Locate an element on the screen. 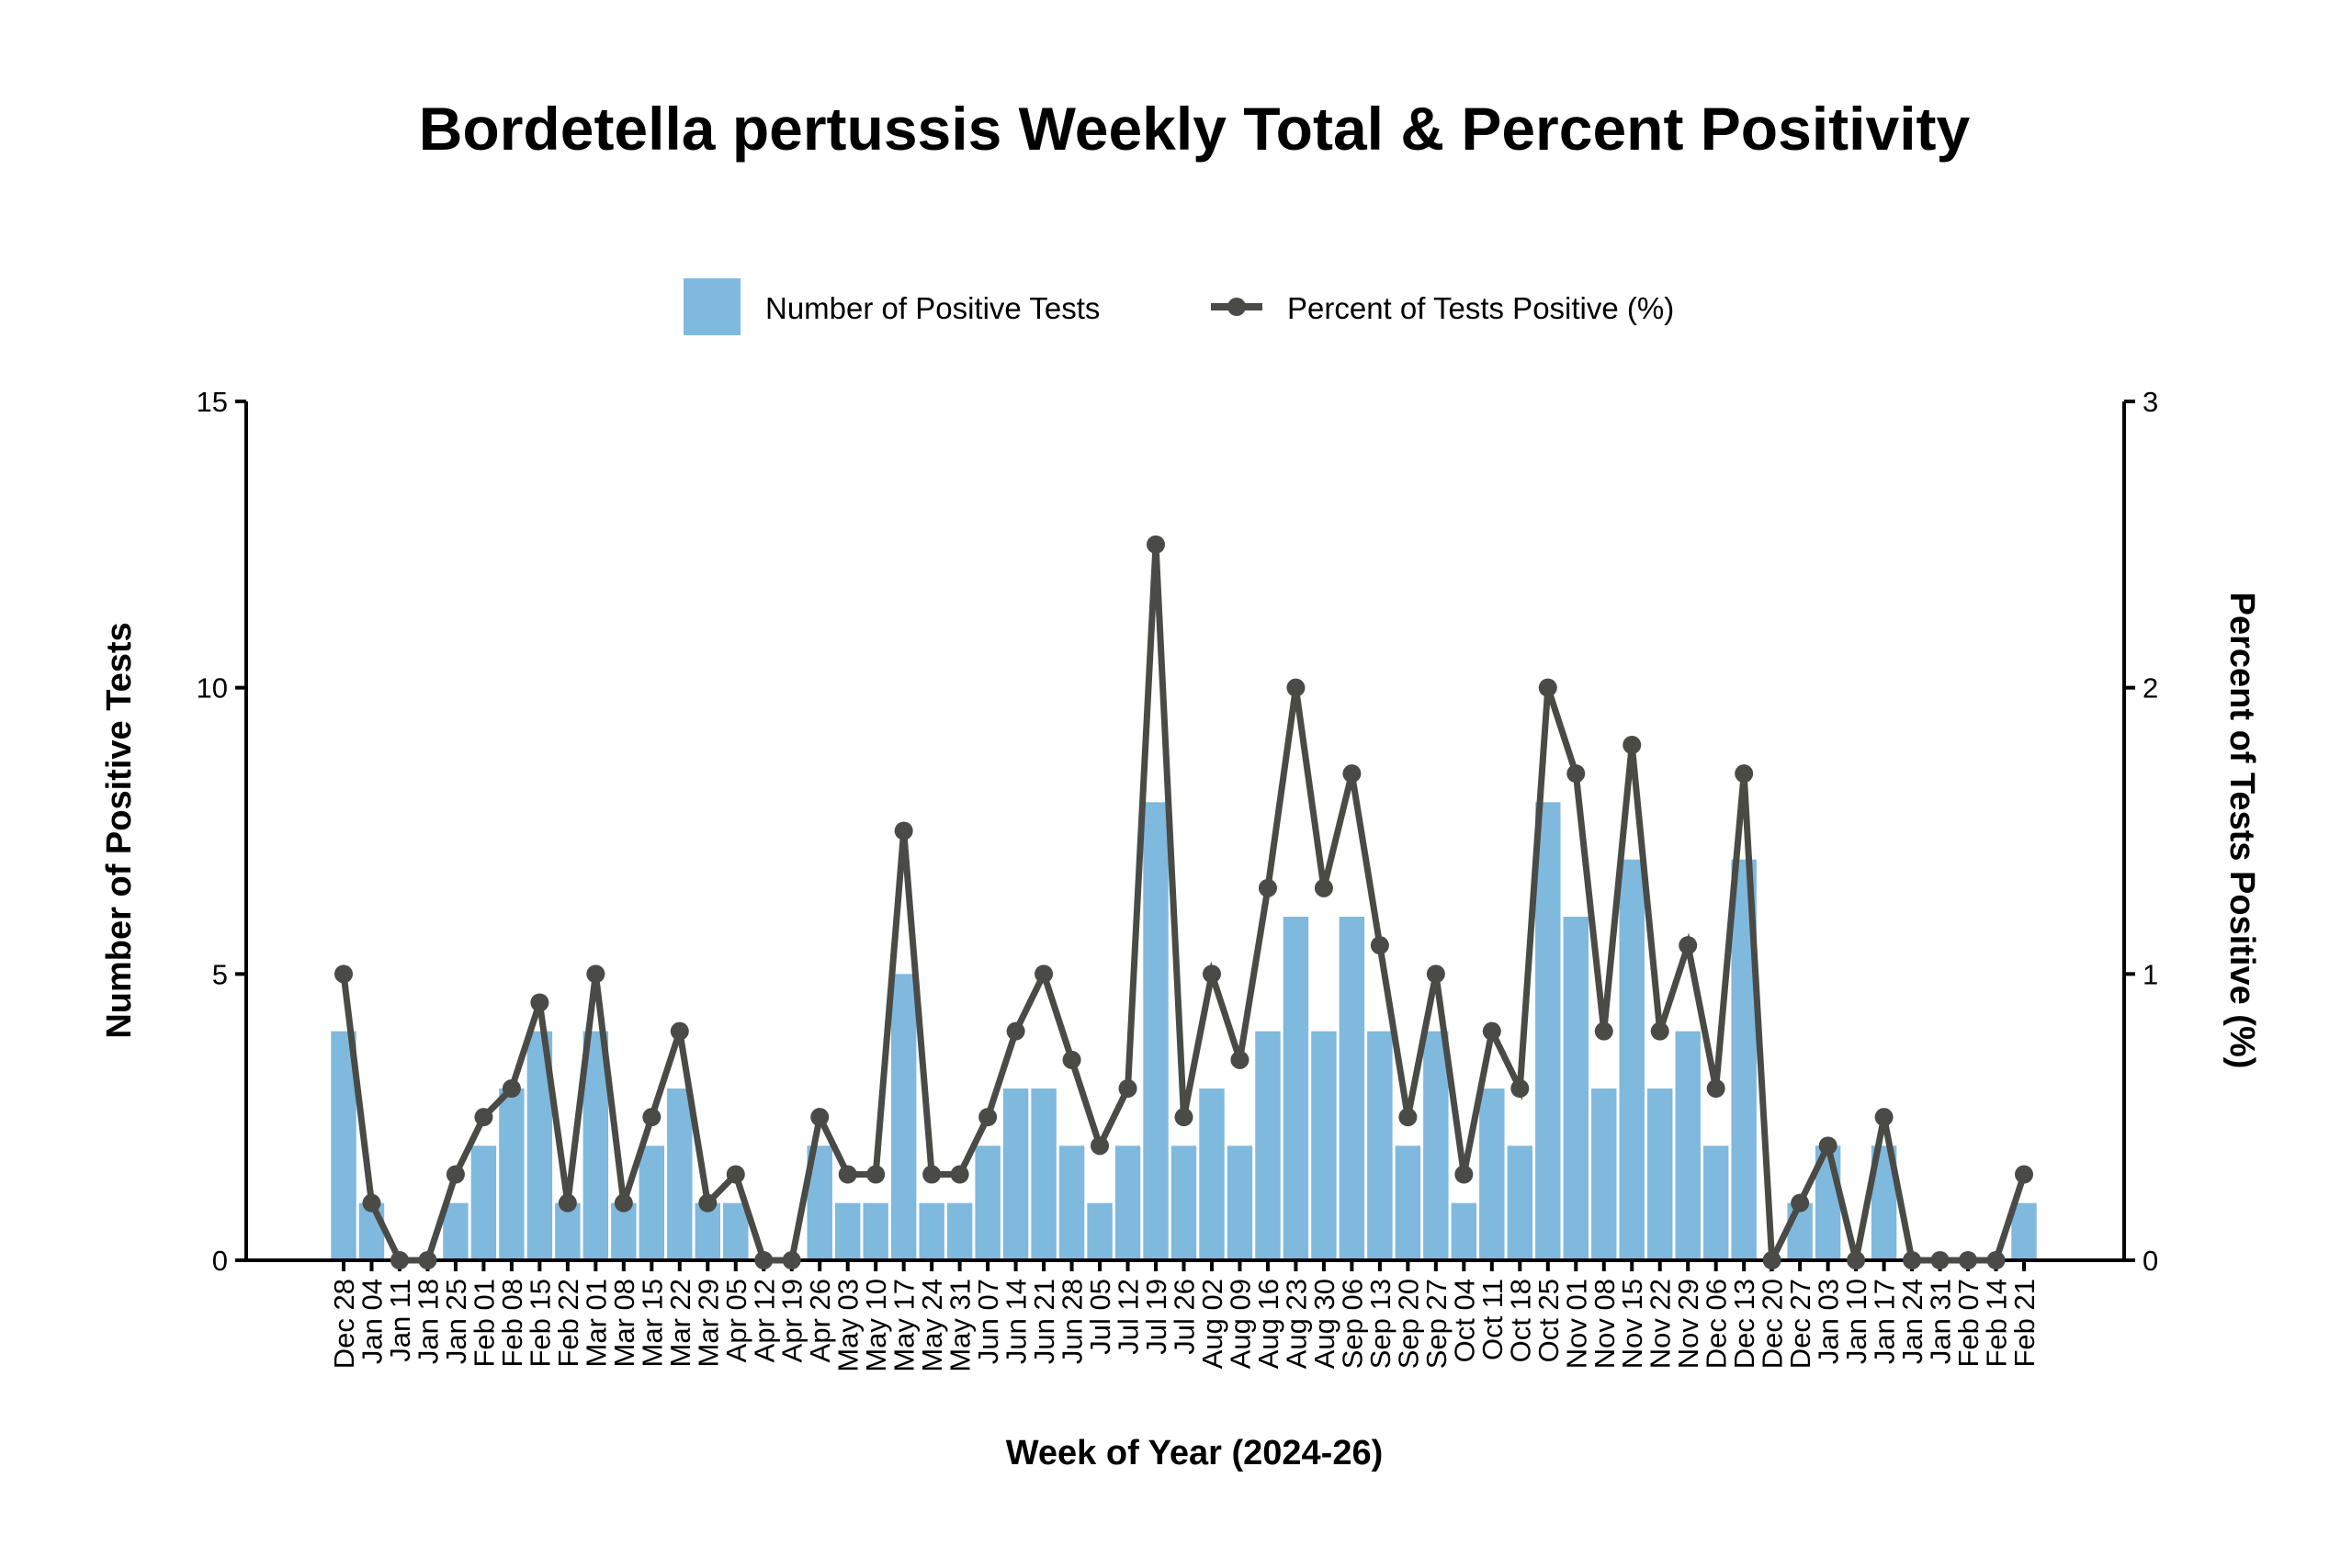  x-tick-label: Nov 29 is located at coordinates (1688, 1324).